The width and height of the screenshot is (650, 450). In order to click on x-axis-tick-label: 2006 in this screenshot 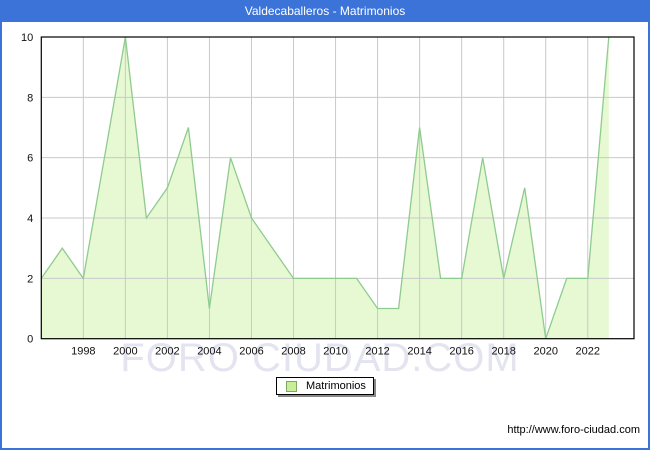, I will do `click(251, 352)`.